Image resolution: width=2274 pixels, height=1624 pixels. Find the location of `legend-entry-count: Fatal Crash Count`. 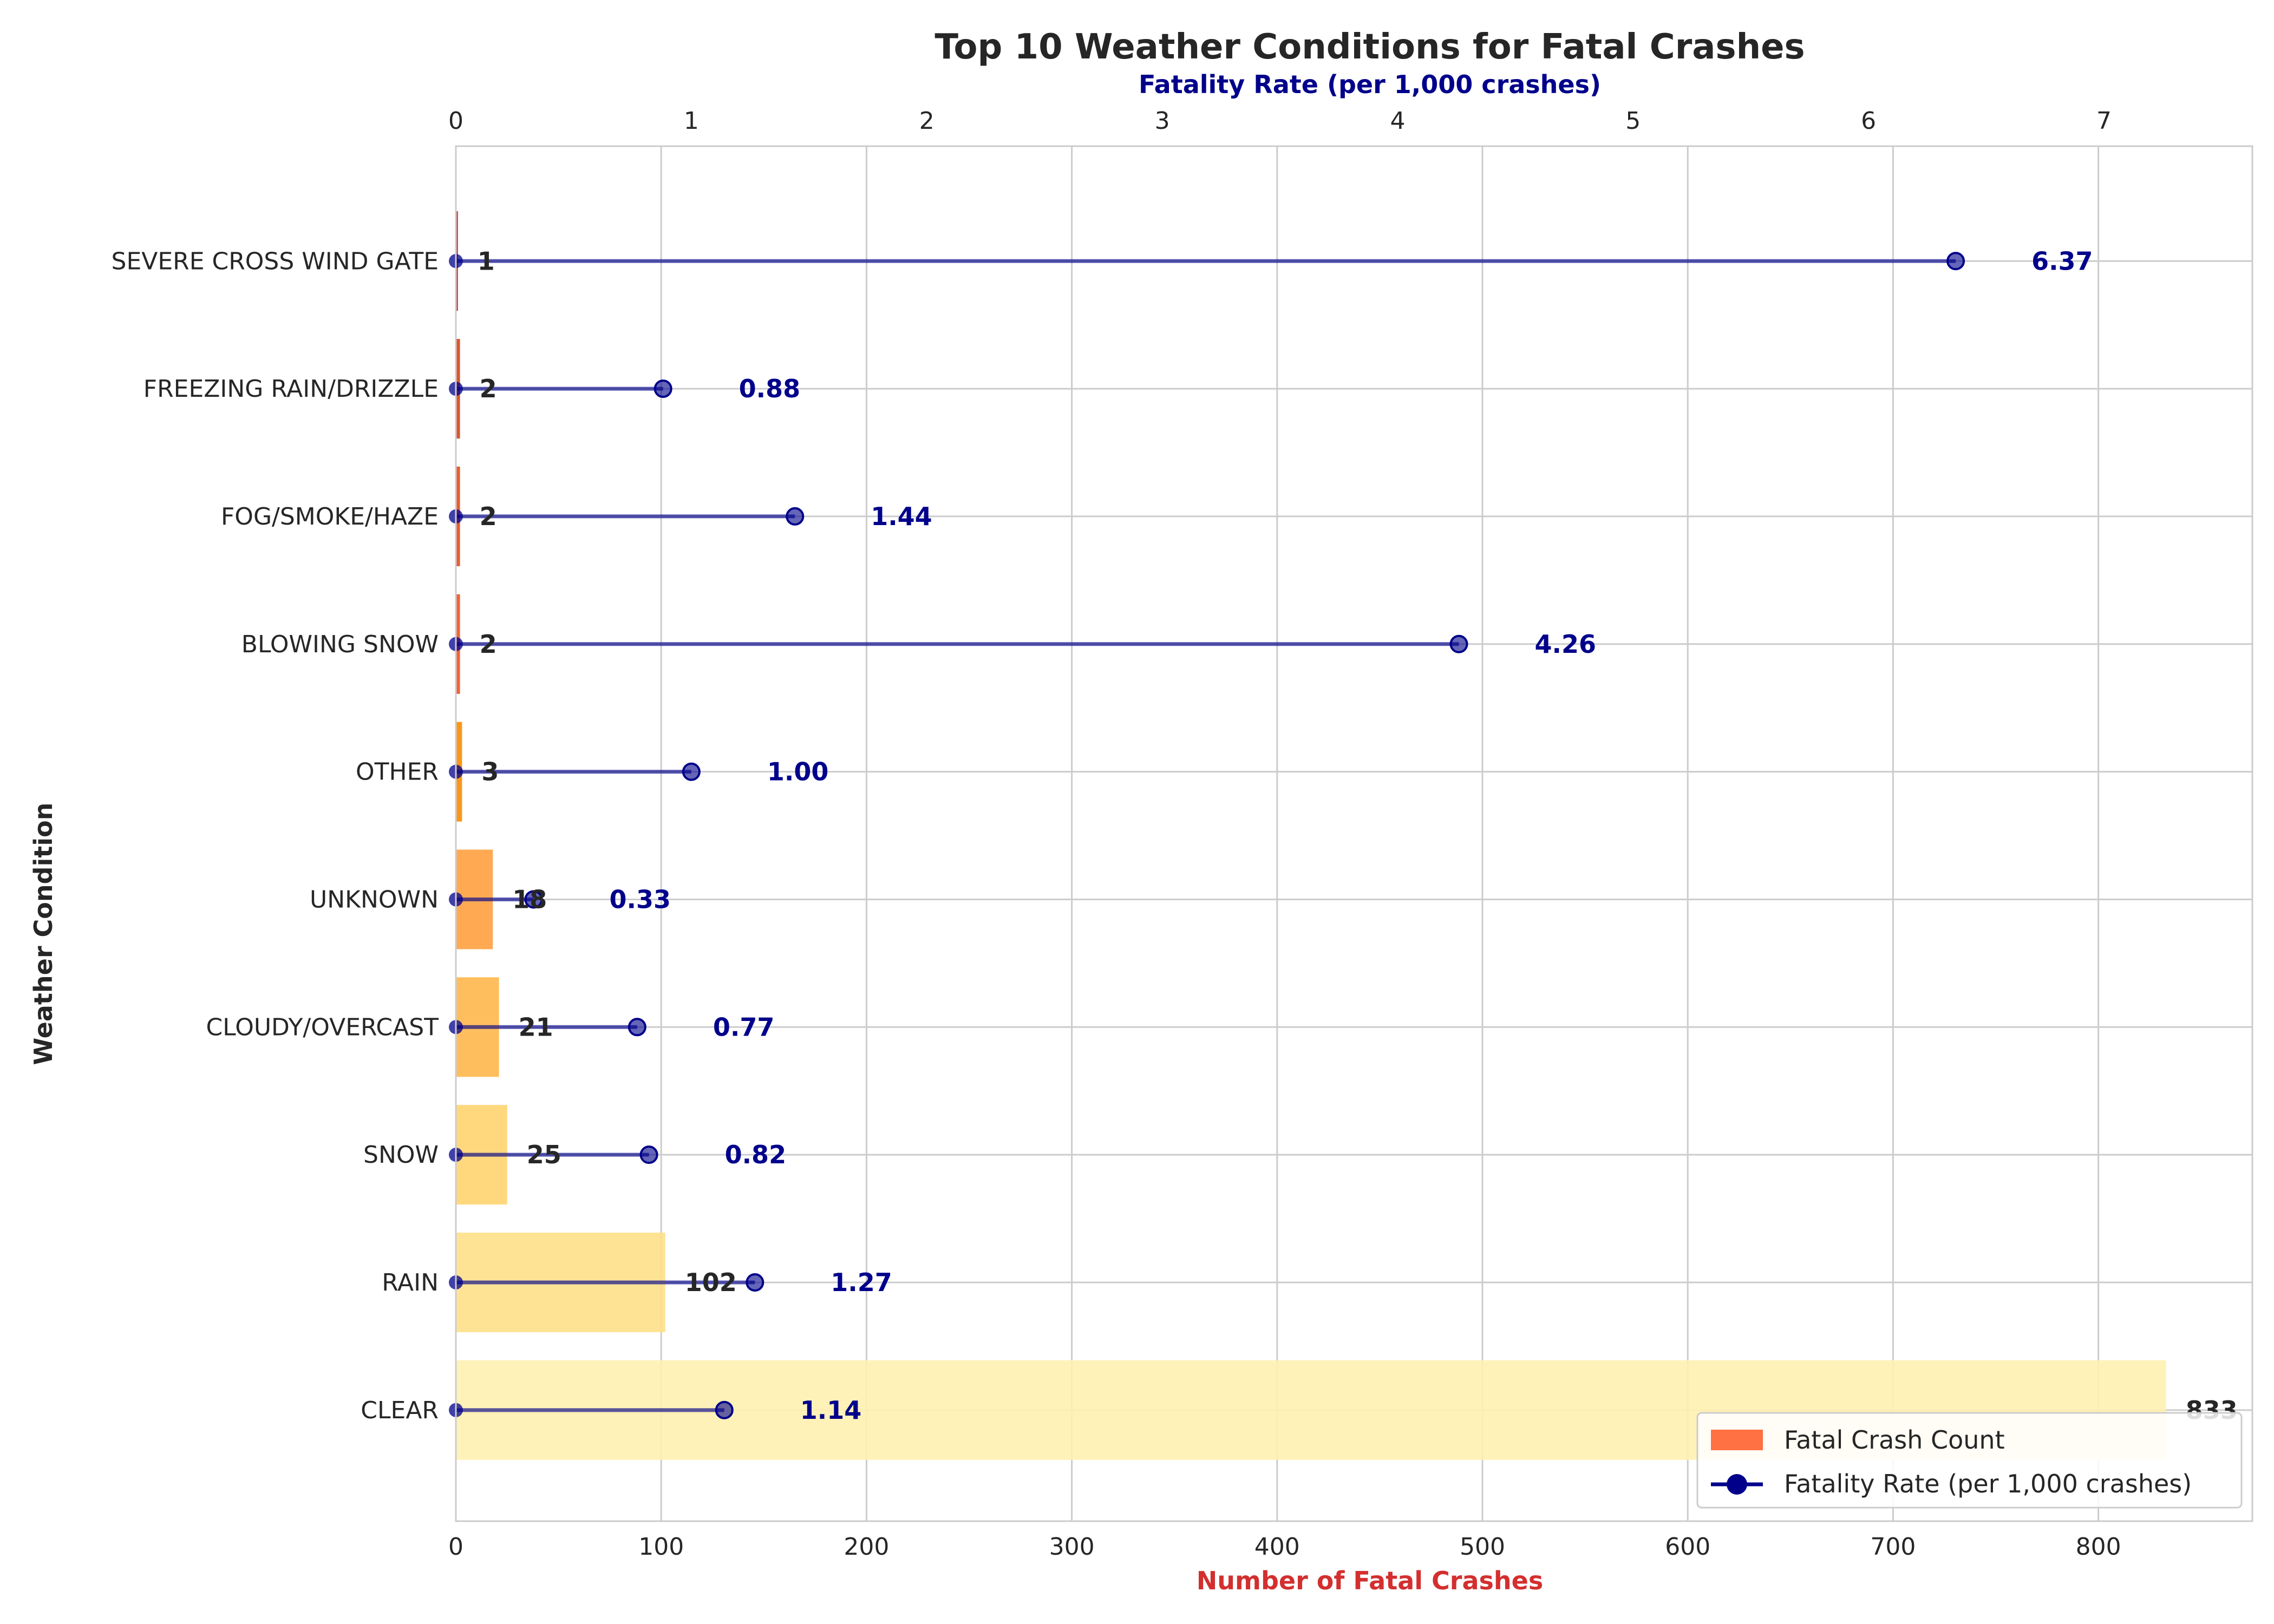

legend-entry-count: Fatal Crash Count is located at coordinates (1895, 1440).